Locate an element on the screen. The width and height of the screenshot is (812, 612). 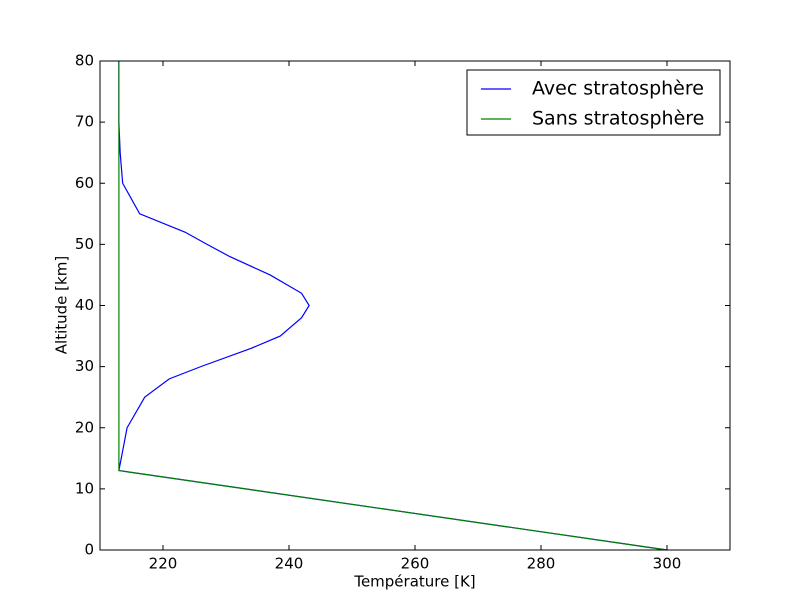
y-tick-label: 30 is located at coordinates (84, 366).